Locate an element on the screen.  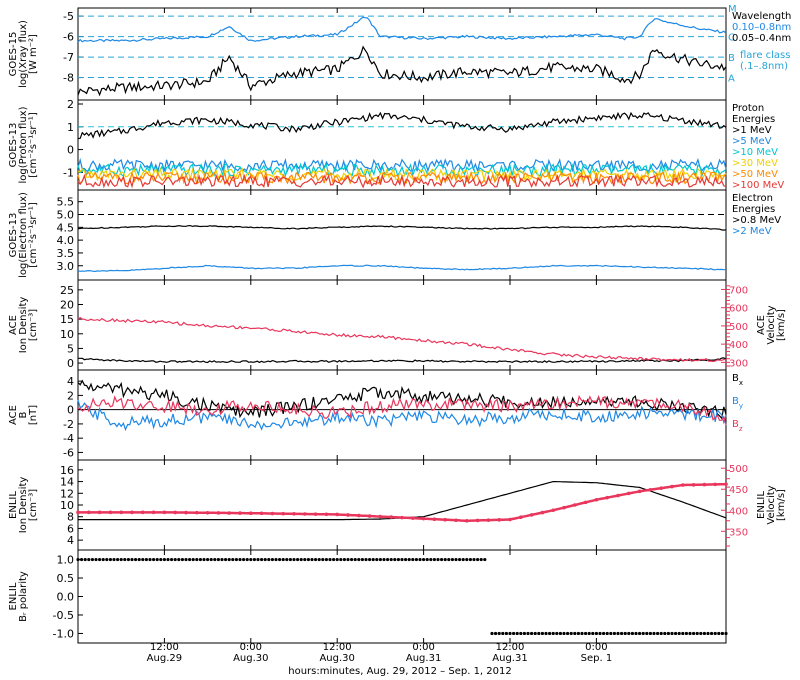
y-axis-label: [cm⁻³] is located at coordinates (33, 505).